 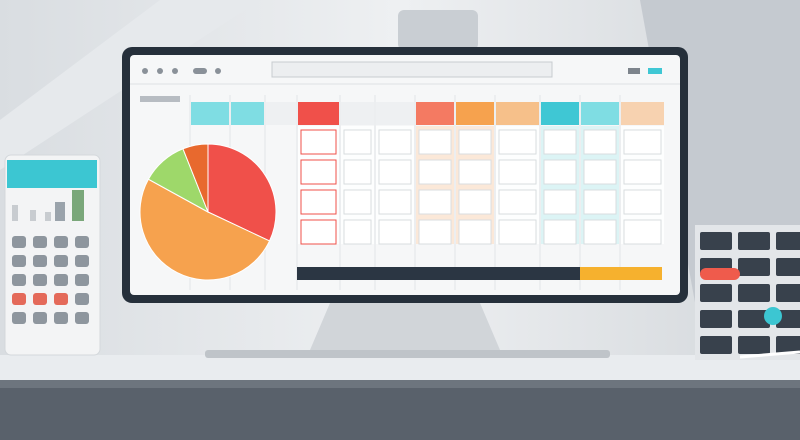 I want to click on pen, so click(x=769, y=354).